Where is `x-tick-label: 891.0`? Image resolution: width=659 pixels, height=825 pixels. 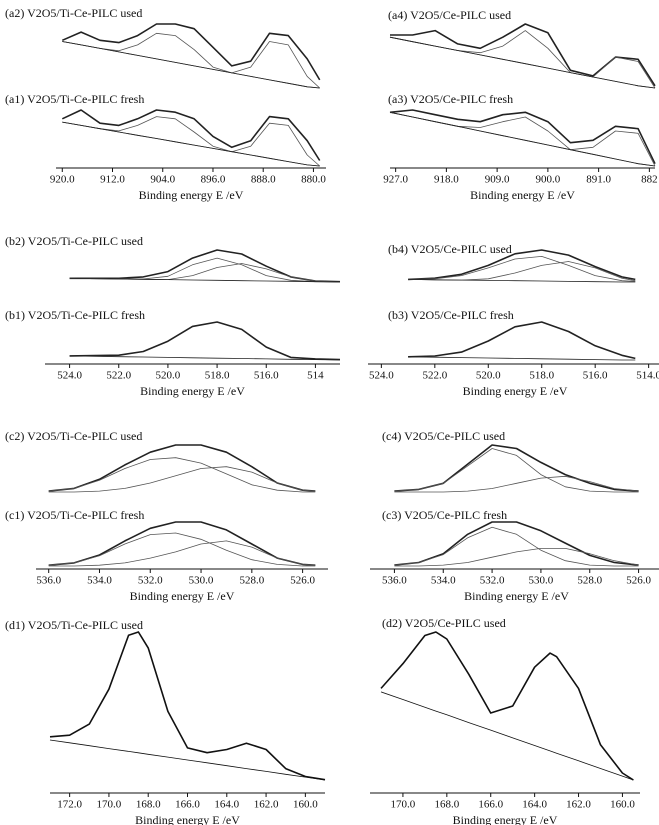 x-tick-label: 891.0 is located at coordinates (598, 180).